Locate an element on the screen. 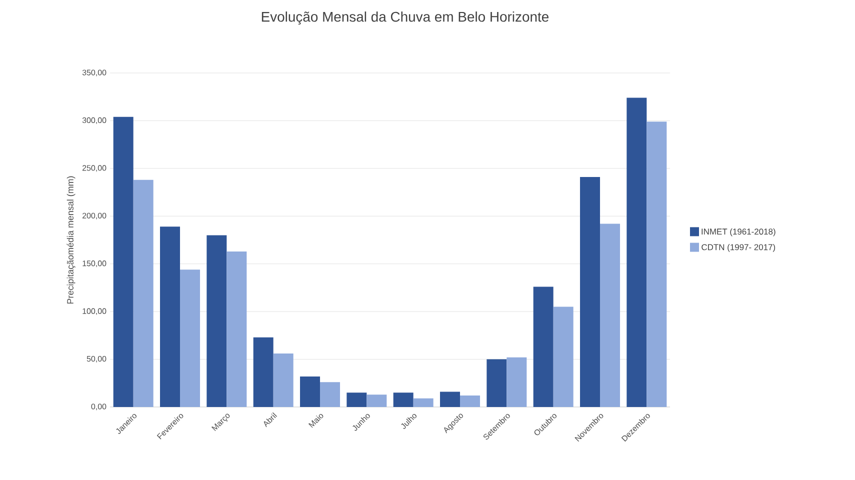  legend-label: CDTN (1997- 2017) is located at coordinates (739, 248).